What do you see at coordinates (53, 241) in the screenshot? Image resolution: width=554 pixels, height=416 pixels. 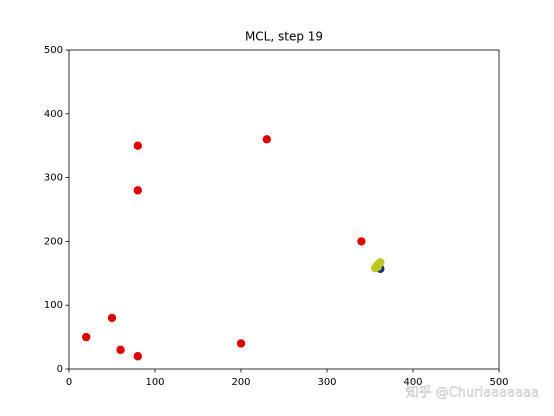 I see `y-tick-label: 200` at bounding box center [53, 241].